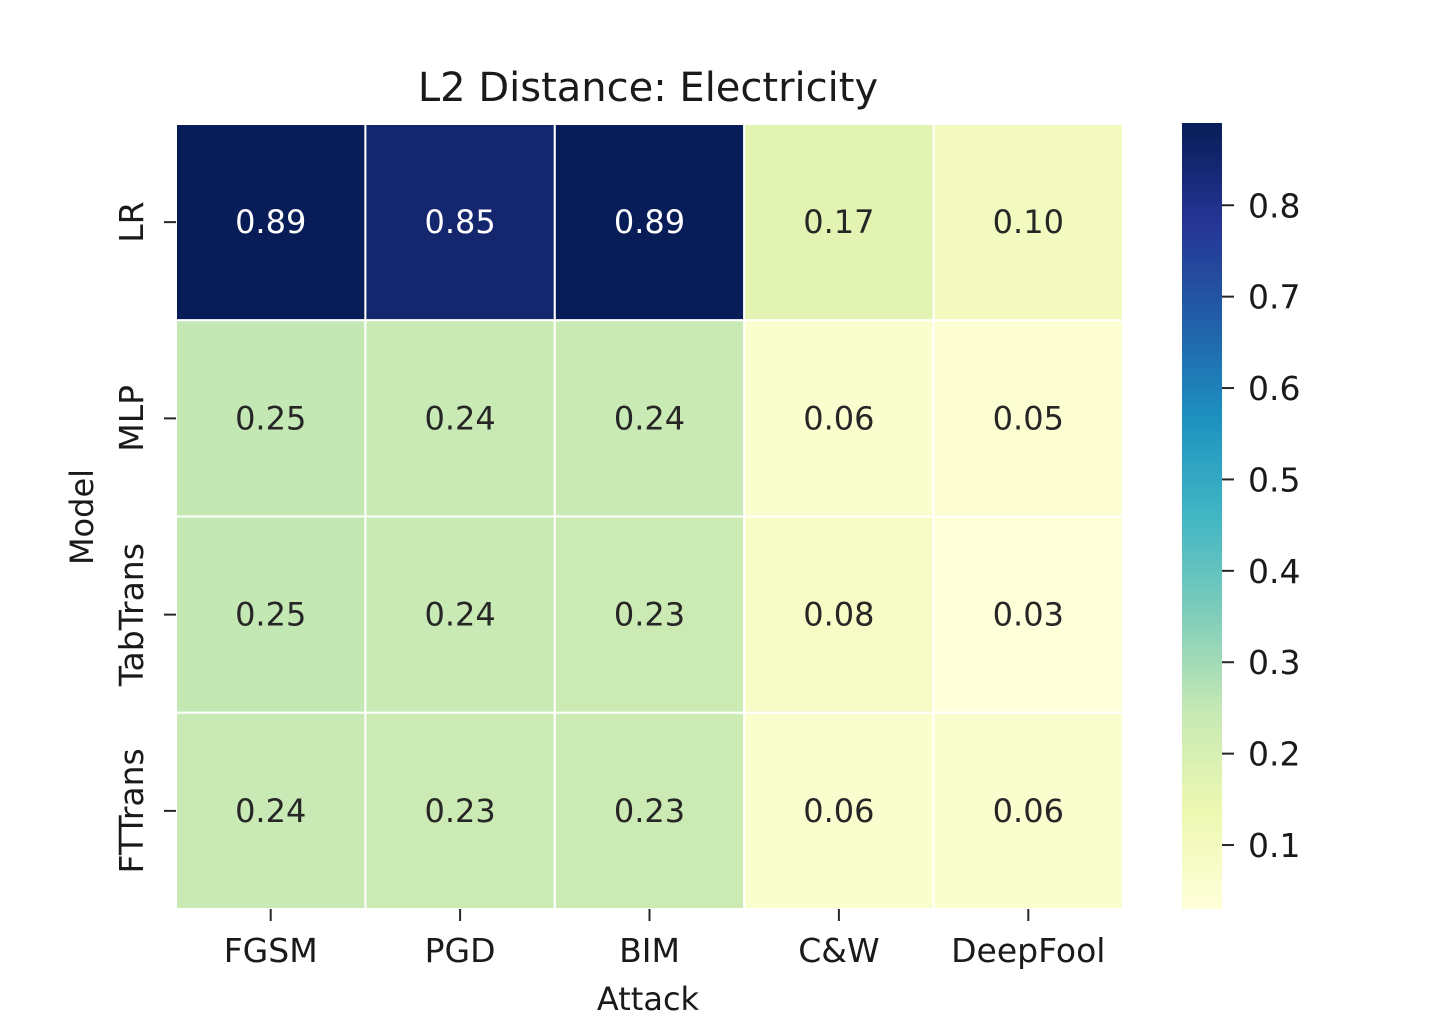  What do you see at coordinates (1274, 205) in the screenshot?
I see `colorbar-tick-label: 0.8` at bounding box center [1274, 205].